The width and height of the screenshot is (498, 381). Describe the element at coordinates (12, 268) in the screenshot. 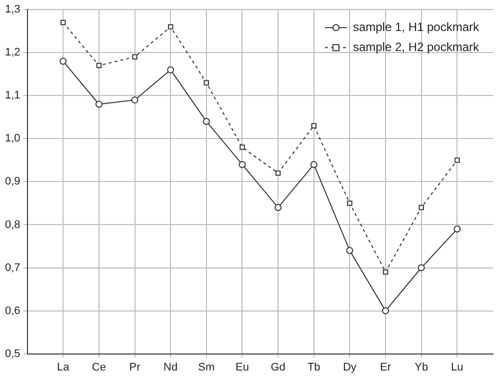

I see `y-tick-label: 0,7` at that location.